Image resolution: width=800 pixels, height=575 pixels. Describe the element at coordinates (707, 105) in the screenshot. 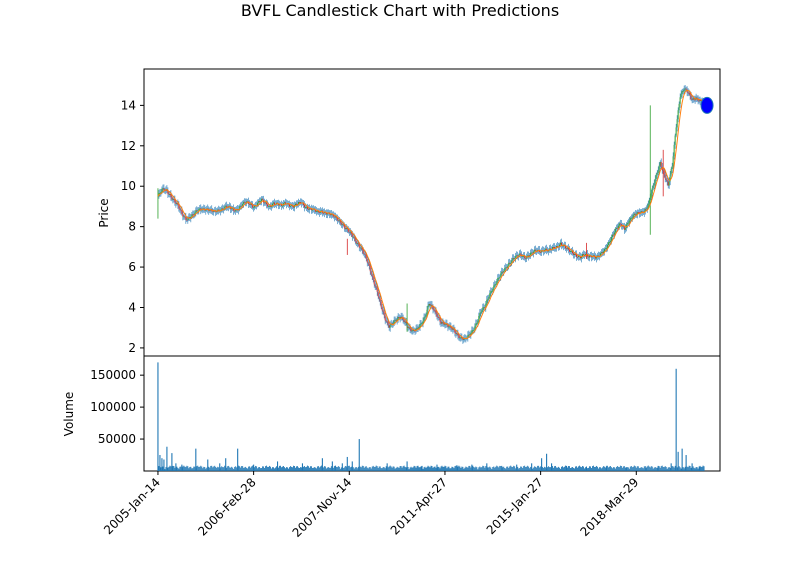

I see `prediction-marker` at that location.